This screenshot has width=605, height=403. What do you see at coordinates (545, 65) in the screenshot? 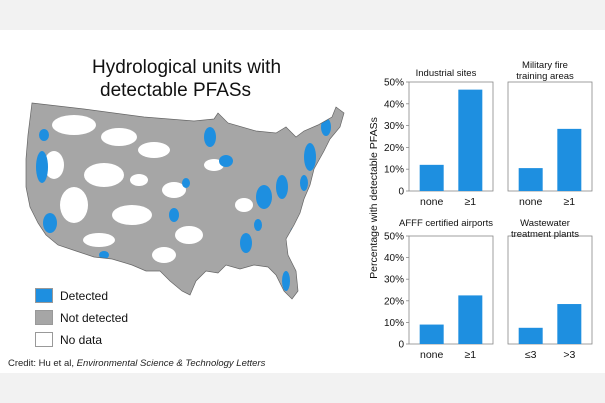
I see `panel-1-title-0: Military fire` at bounding box center [545, 65].